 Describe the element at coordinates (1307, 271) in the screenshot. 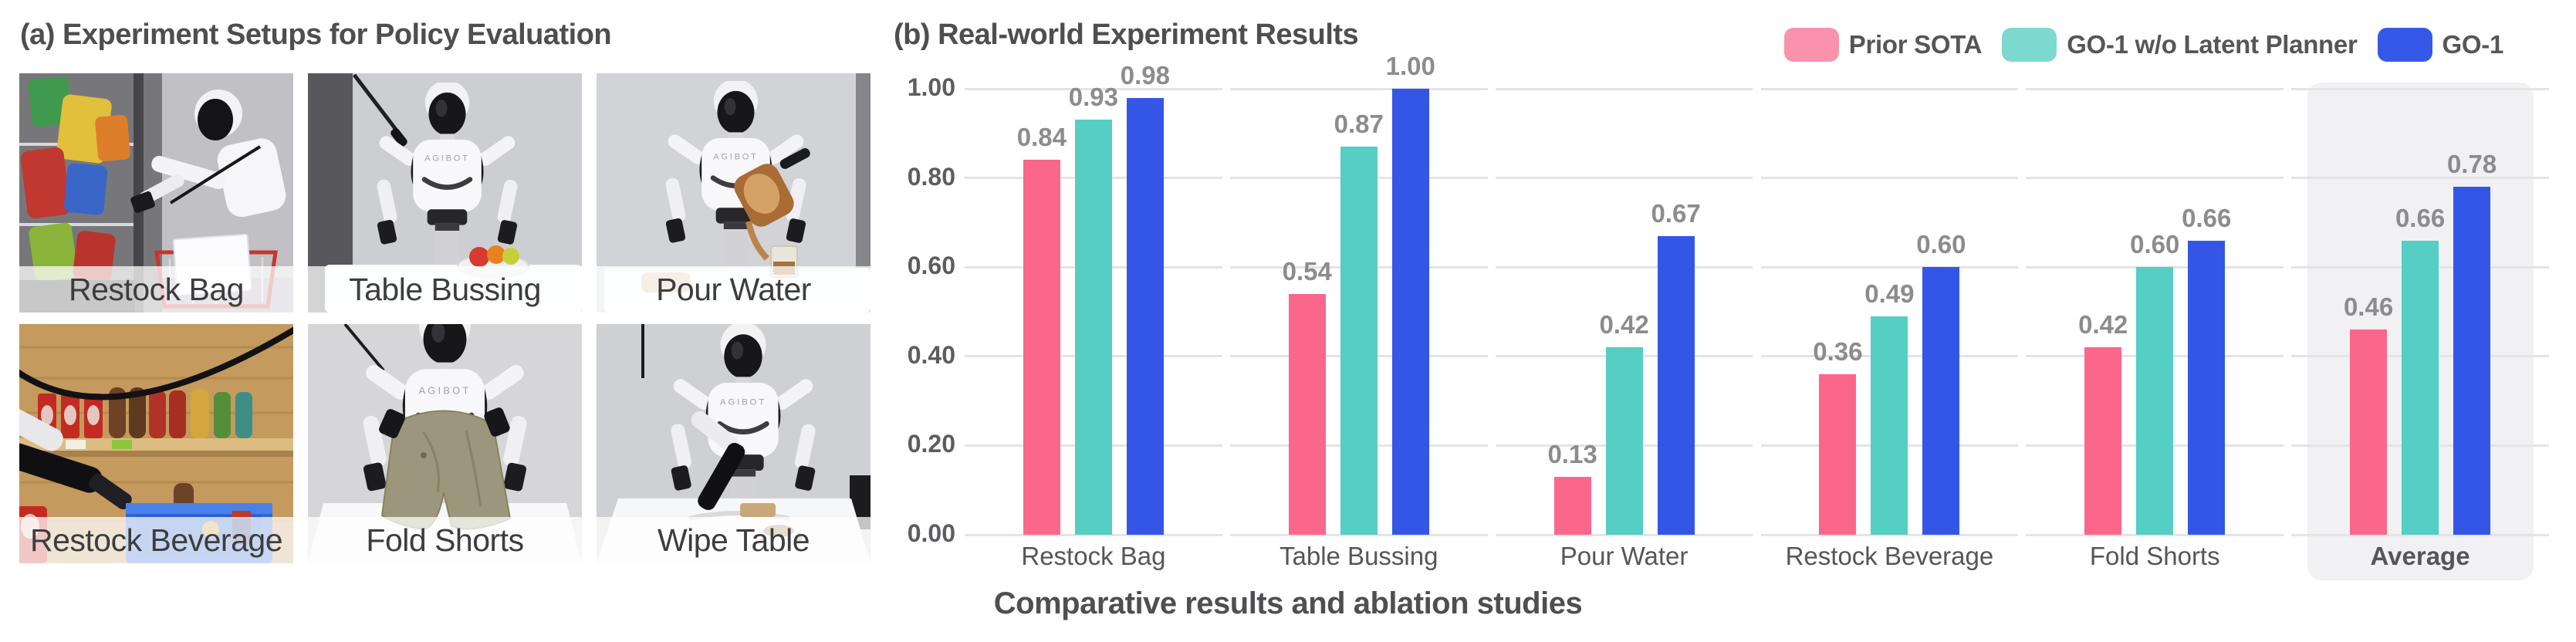

I see `bar-value-label: 0.54` at that location.